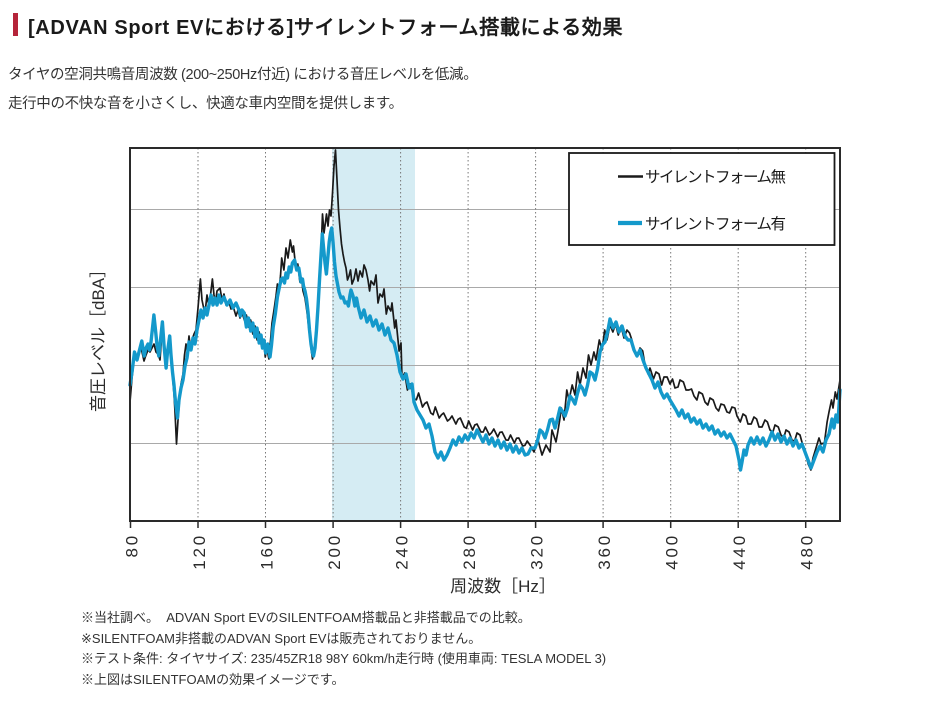 Image resolution: width=938 pixels, height=701 pixels. Describe the element at coordinates (469, 551) in the screenshot. I see `svg-text: 280` at that location.